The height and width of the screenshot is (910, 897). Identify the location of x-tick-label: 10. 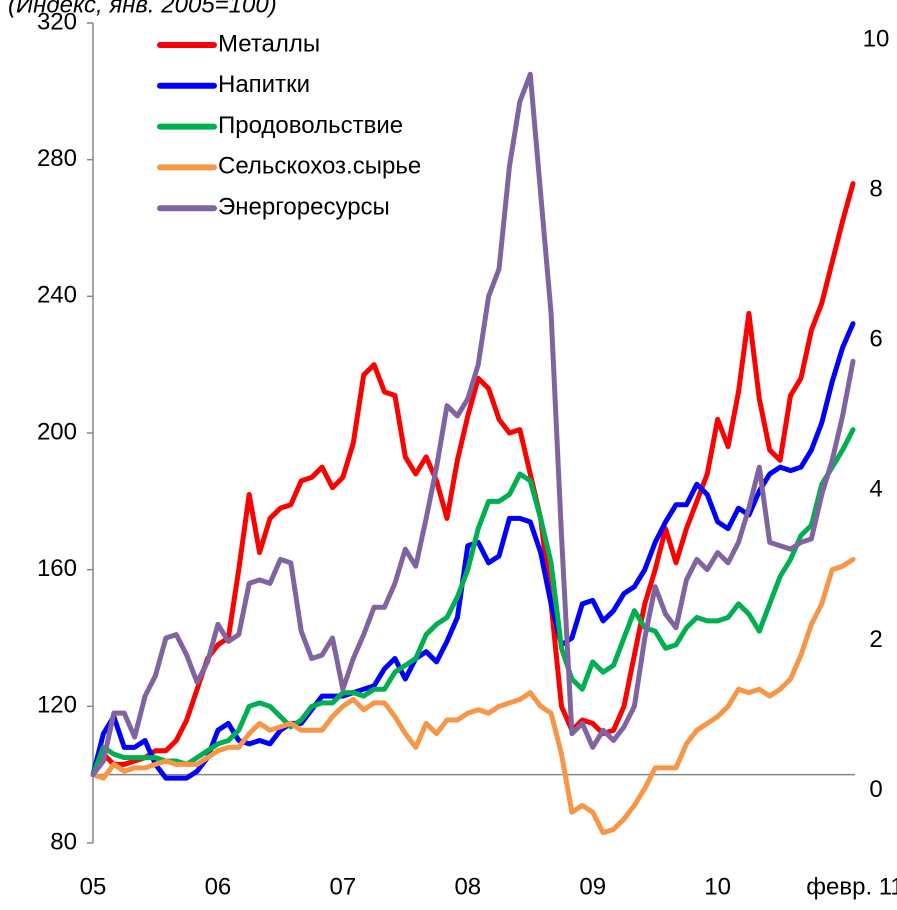
(717, 886).